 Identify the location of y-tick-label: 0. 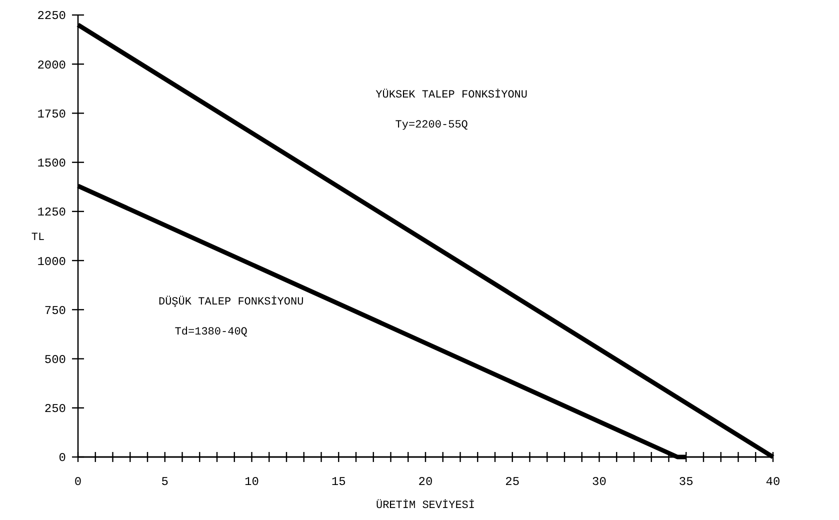
(62, 458).